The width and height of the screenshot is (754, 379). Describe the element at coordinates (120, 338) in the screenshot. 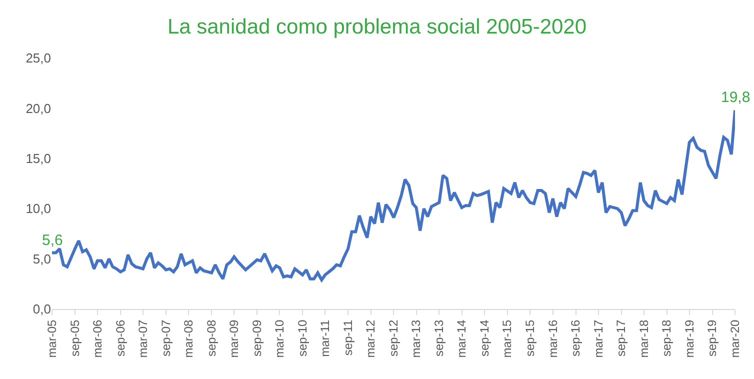

I see `x-tick-label: sep-06` at that location.